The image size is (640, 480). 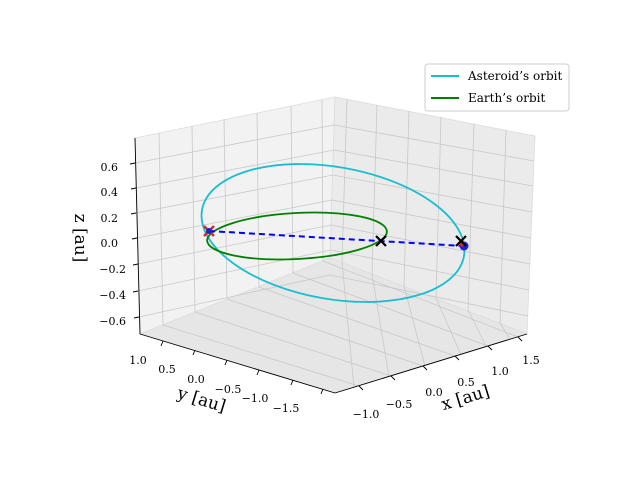 What do you see at coordinates (110, 192) in the screenshot?
I see `z-tick-label: 0.4` at bounding box center [110, 192].